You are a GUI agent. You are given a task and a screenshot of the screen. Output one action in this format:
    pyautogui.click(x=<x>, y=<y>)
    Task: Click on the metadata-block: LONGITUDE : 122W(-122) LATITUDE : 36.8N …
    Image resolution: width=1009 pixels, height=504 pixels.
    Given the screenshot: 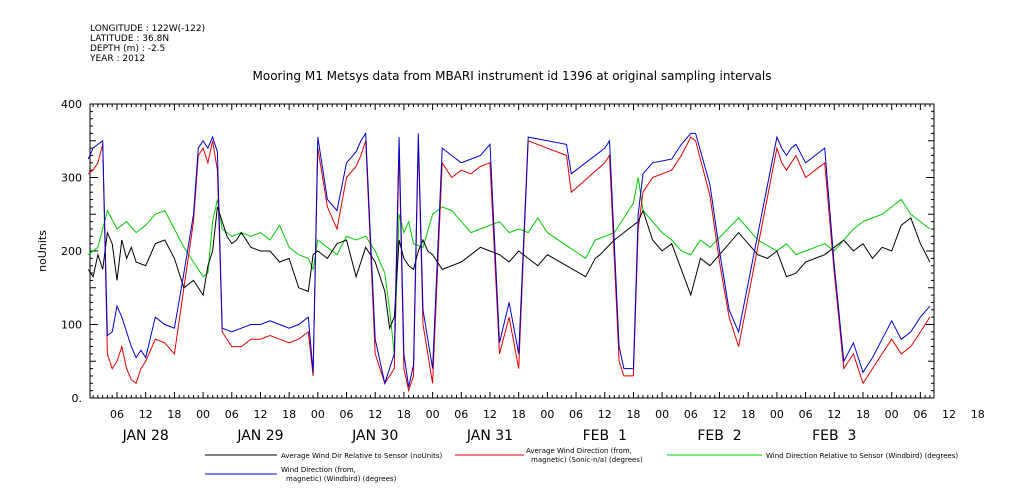 What is the action you would take?
    pyautogui.click(x=147, y=44)
    